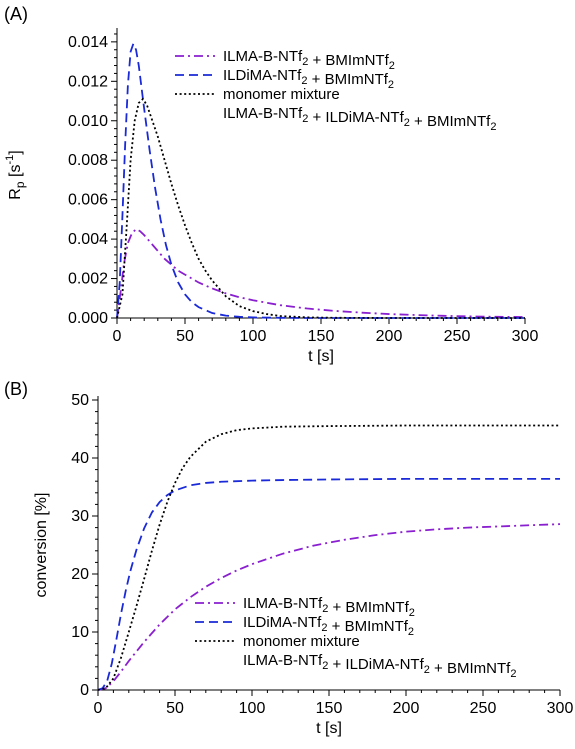  Describe the element at coordinates (84, 690) in the screenshot. I see `y-tick-label: 0` at that location.